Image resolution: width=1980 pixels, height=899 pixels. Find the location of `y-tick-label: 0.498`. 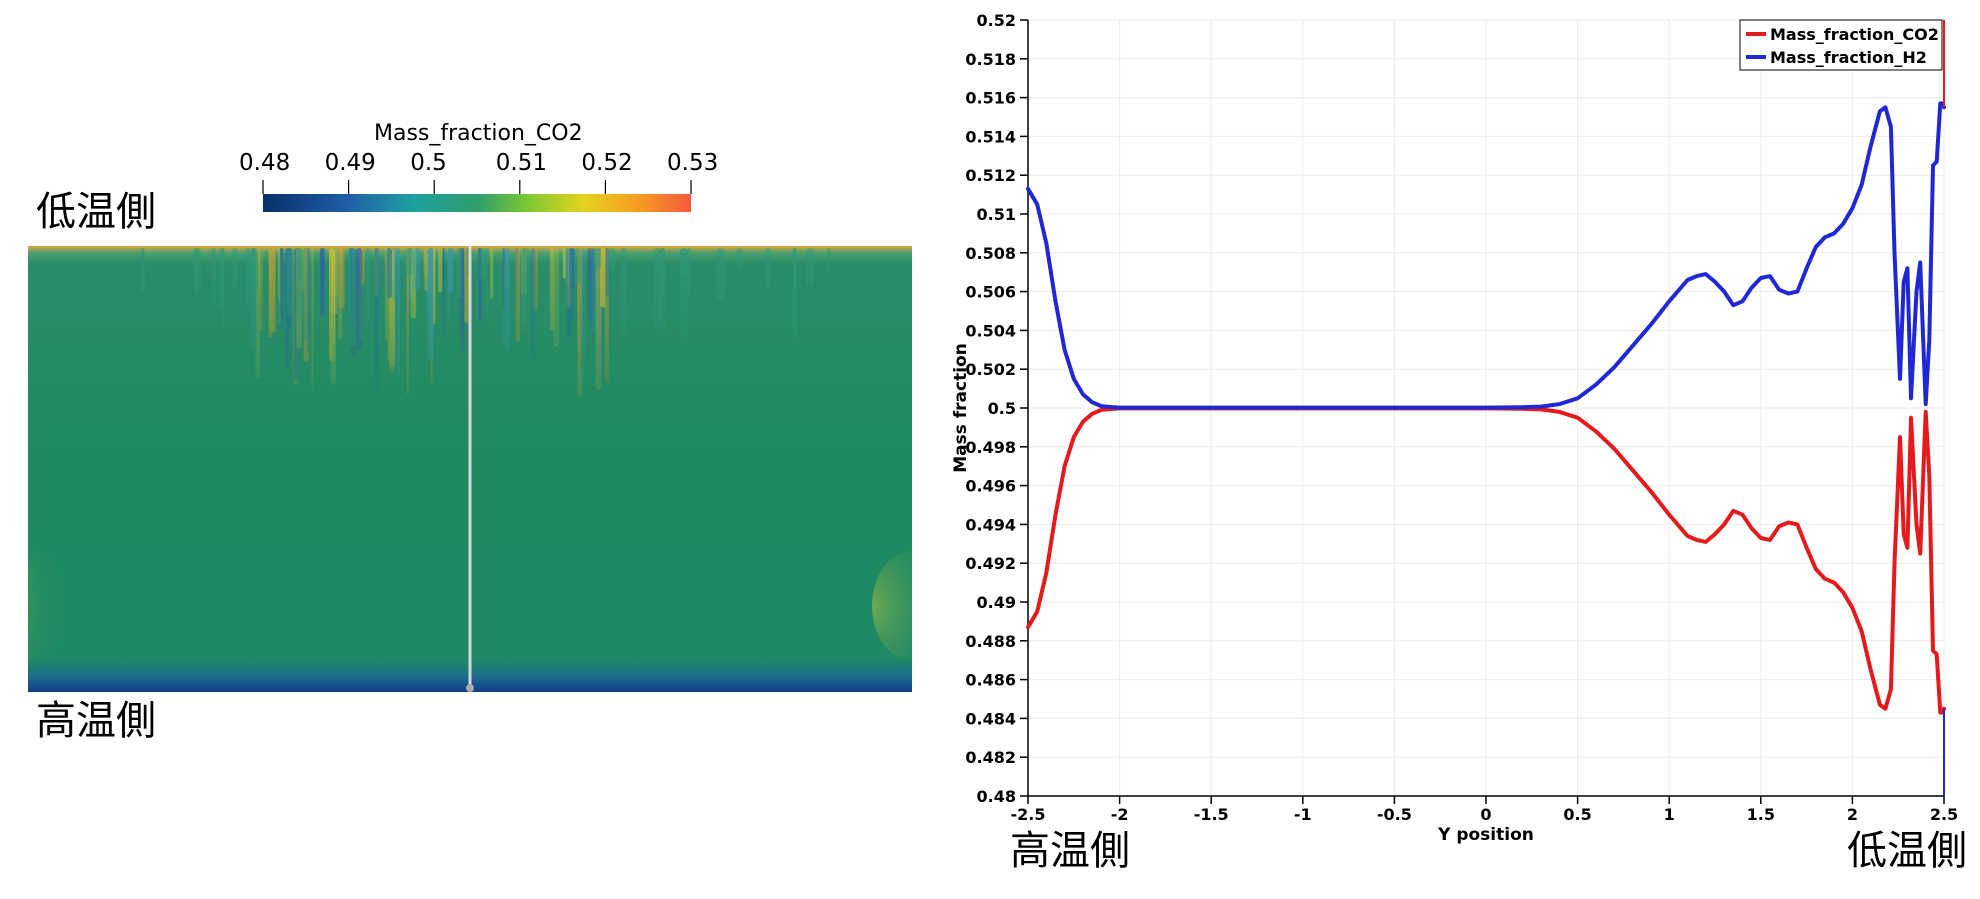

y-tick-label: 0.498 is located at coordinates (990, 447).